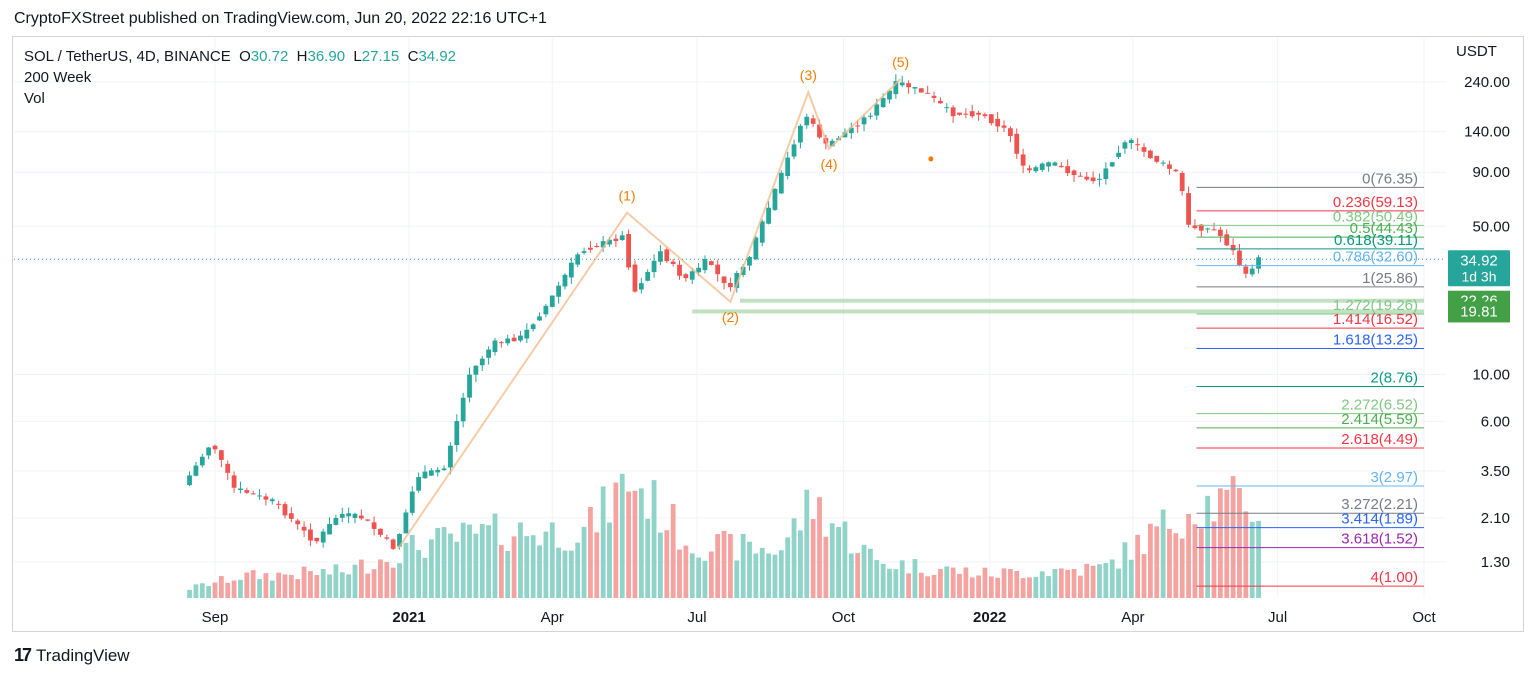 The image size is (1536, 678). What do you see at coordinates (1375, 305) in the screenshot?
I see `fib-level-label: 1.272(19.26)` at bounding box center [1375, 305].